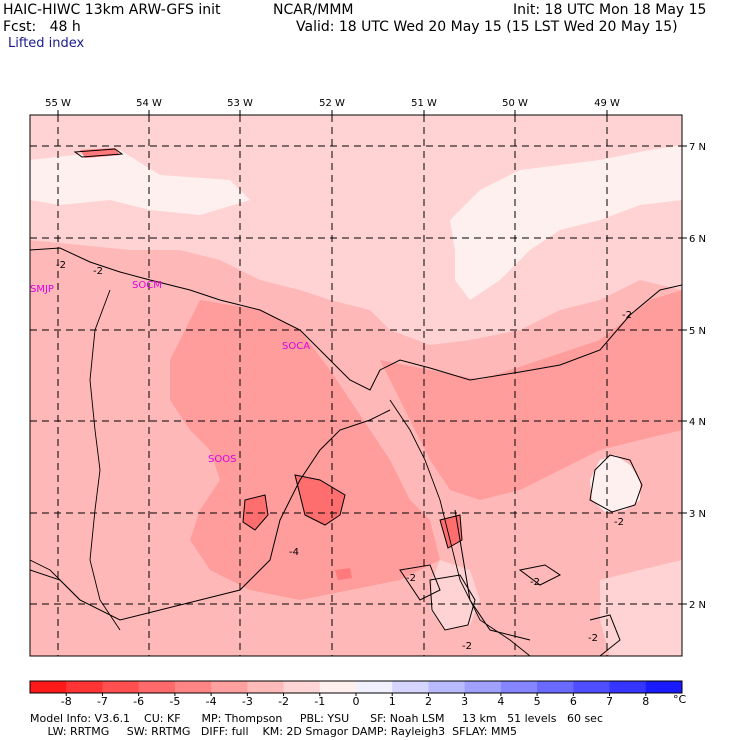  Describe the element at coordinates (610, 10) in the screenshot. I see `init-time: Init: 18 UTC Mon 18 May 15` at that location.